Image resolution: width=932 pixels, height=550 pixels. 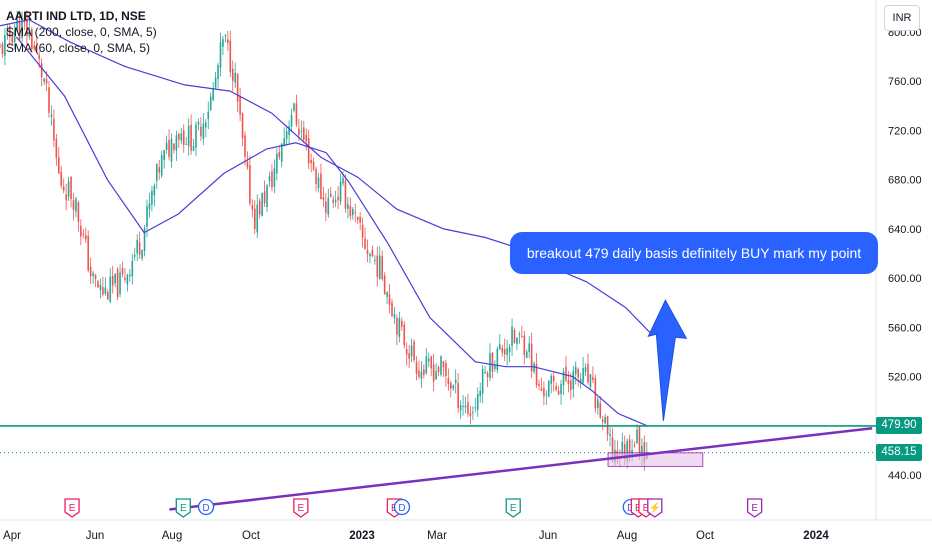 I want to click on y-tick-label: 760.00, so click(x=905, y=82).